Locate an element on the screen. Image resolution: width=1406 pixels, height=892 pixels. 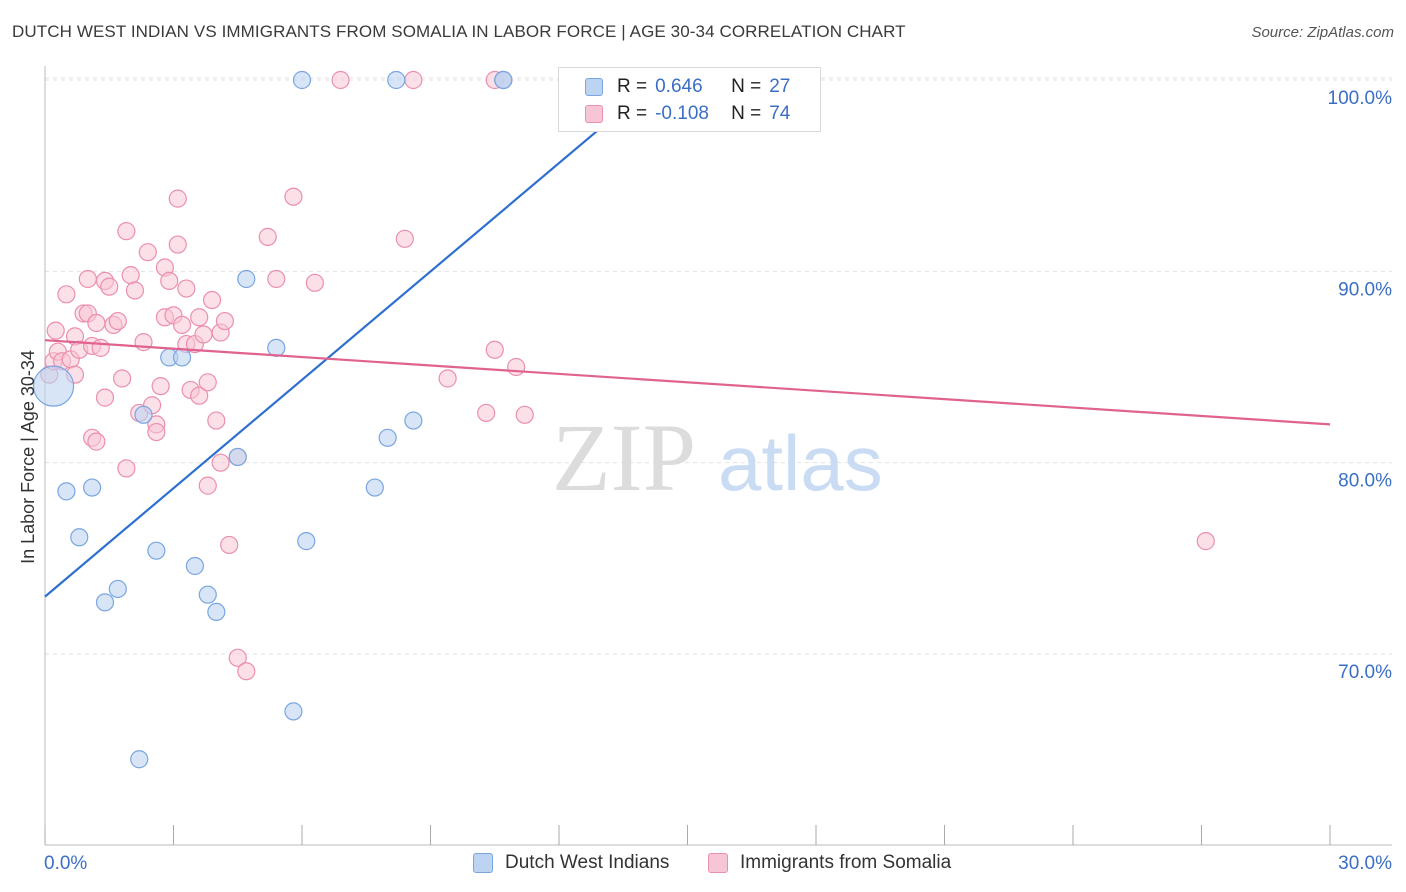
y-tick-label: 100.0% is located at coordinates (1360, 98).